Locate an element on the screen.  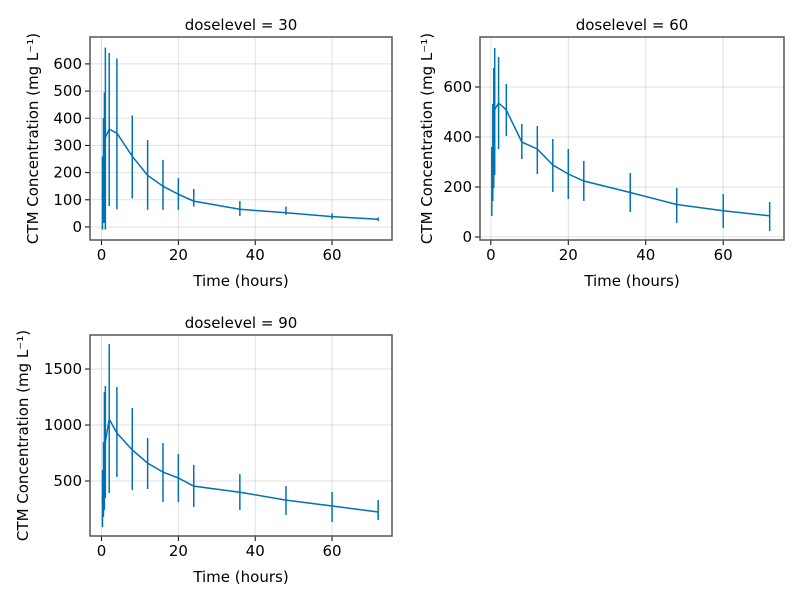
y-tick-label: 100 is located at coordinates (67, 200).